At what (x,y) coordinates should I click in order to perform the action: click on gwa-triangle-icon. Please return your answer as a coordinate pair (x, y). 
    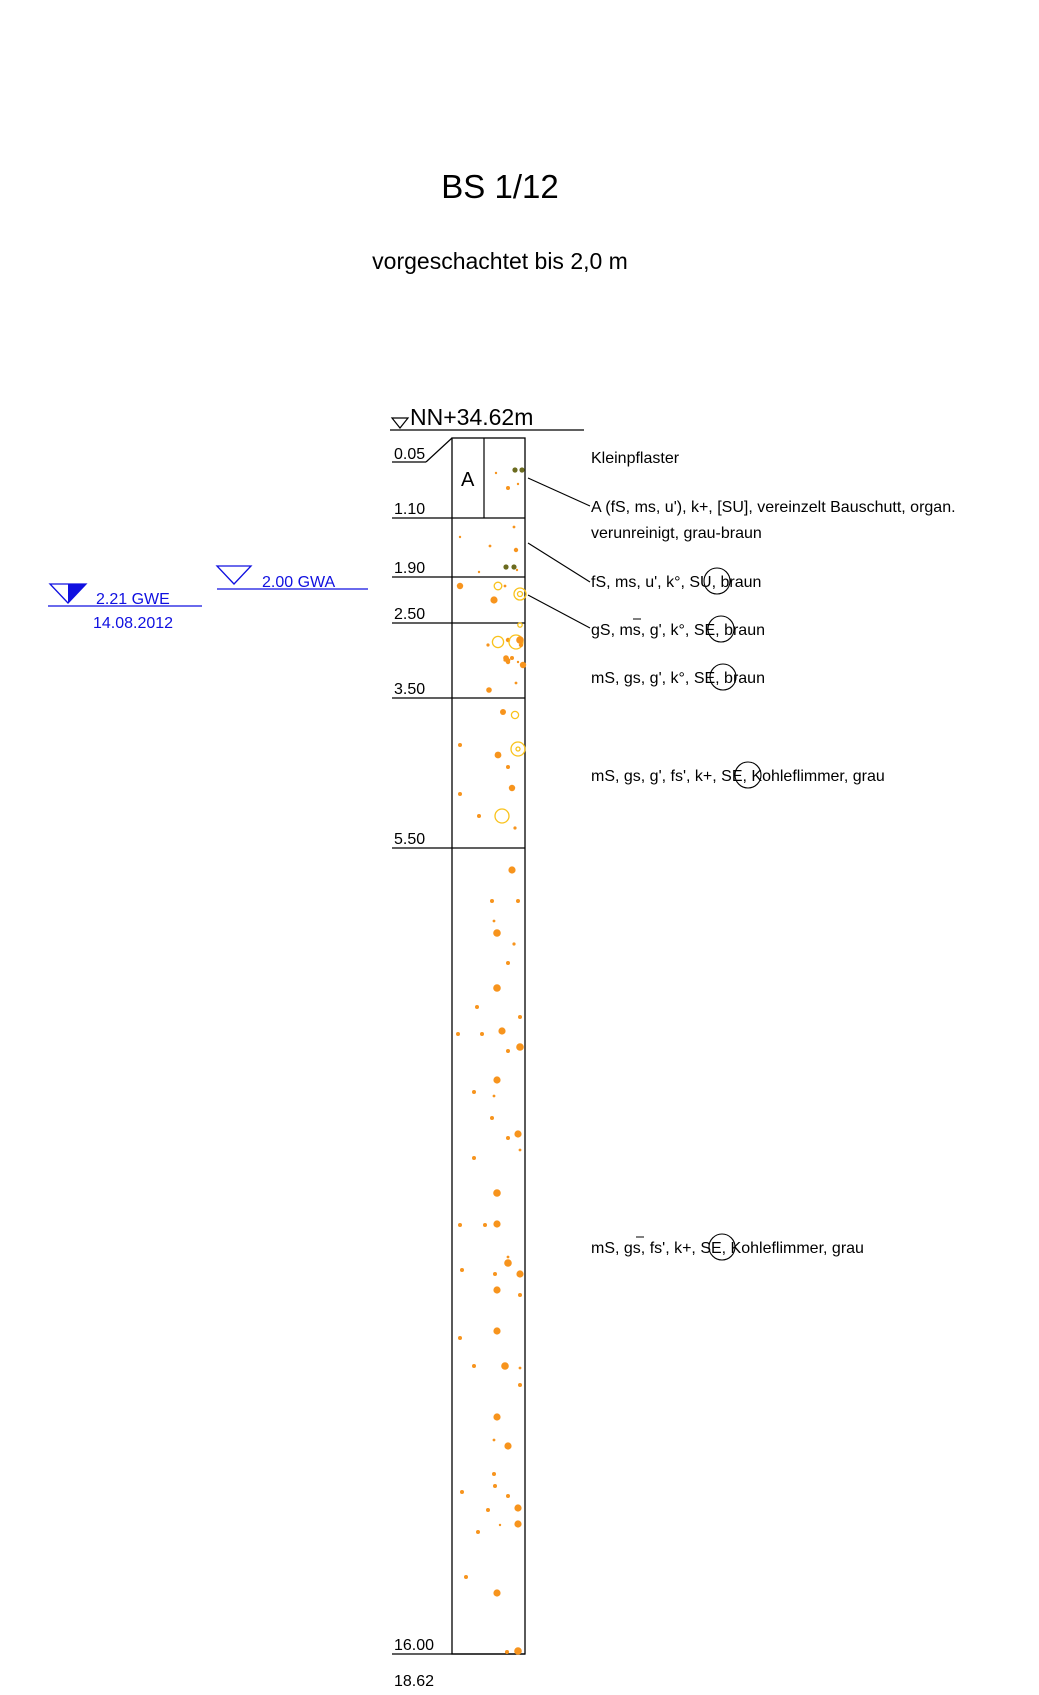
    Looking at the image, I should click on (234, 575).